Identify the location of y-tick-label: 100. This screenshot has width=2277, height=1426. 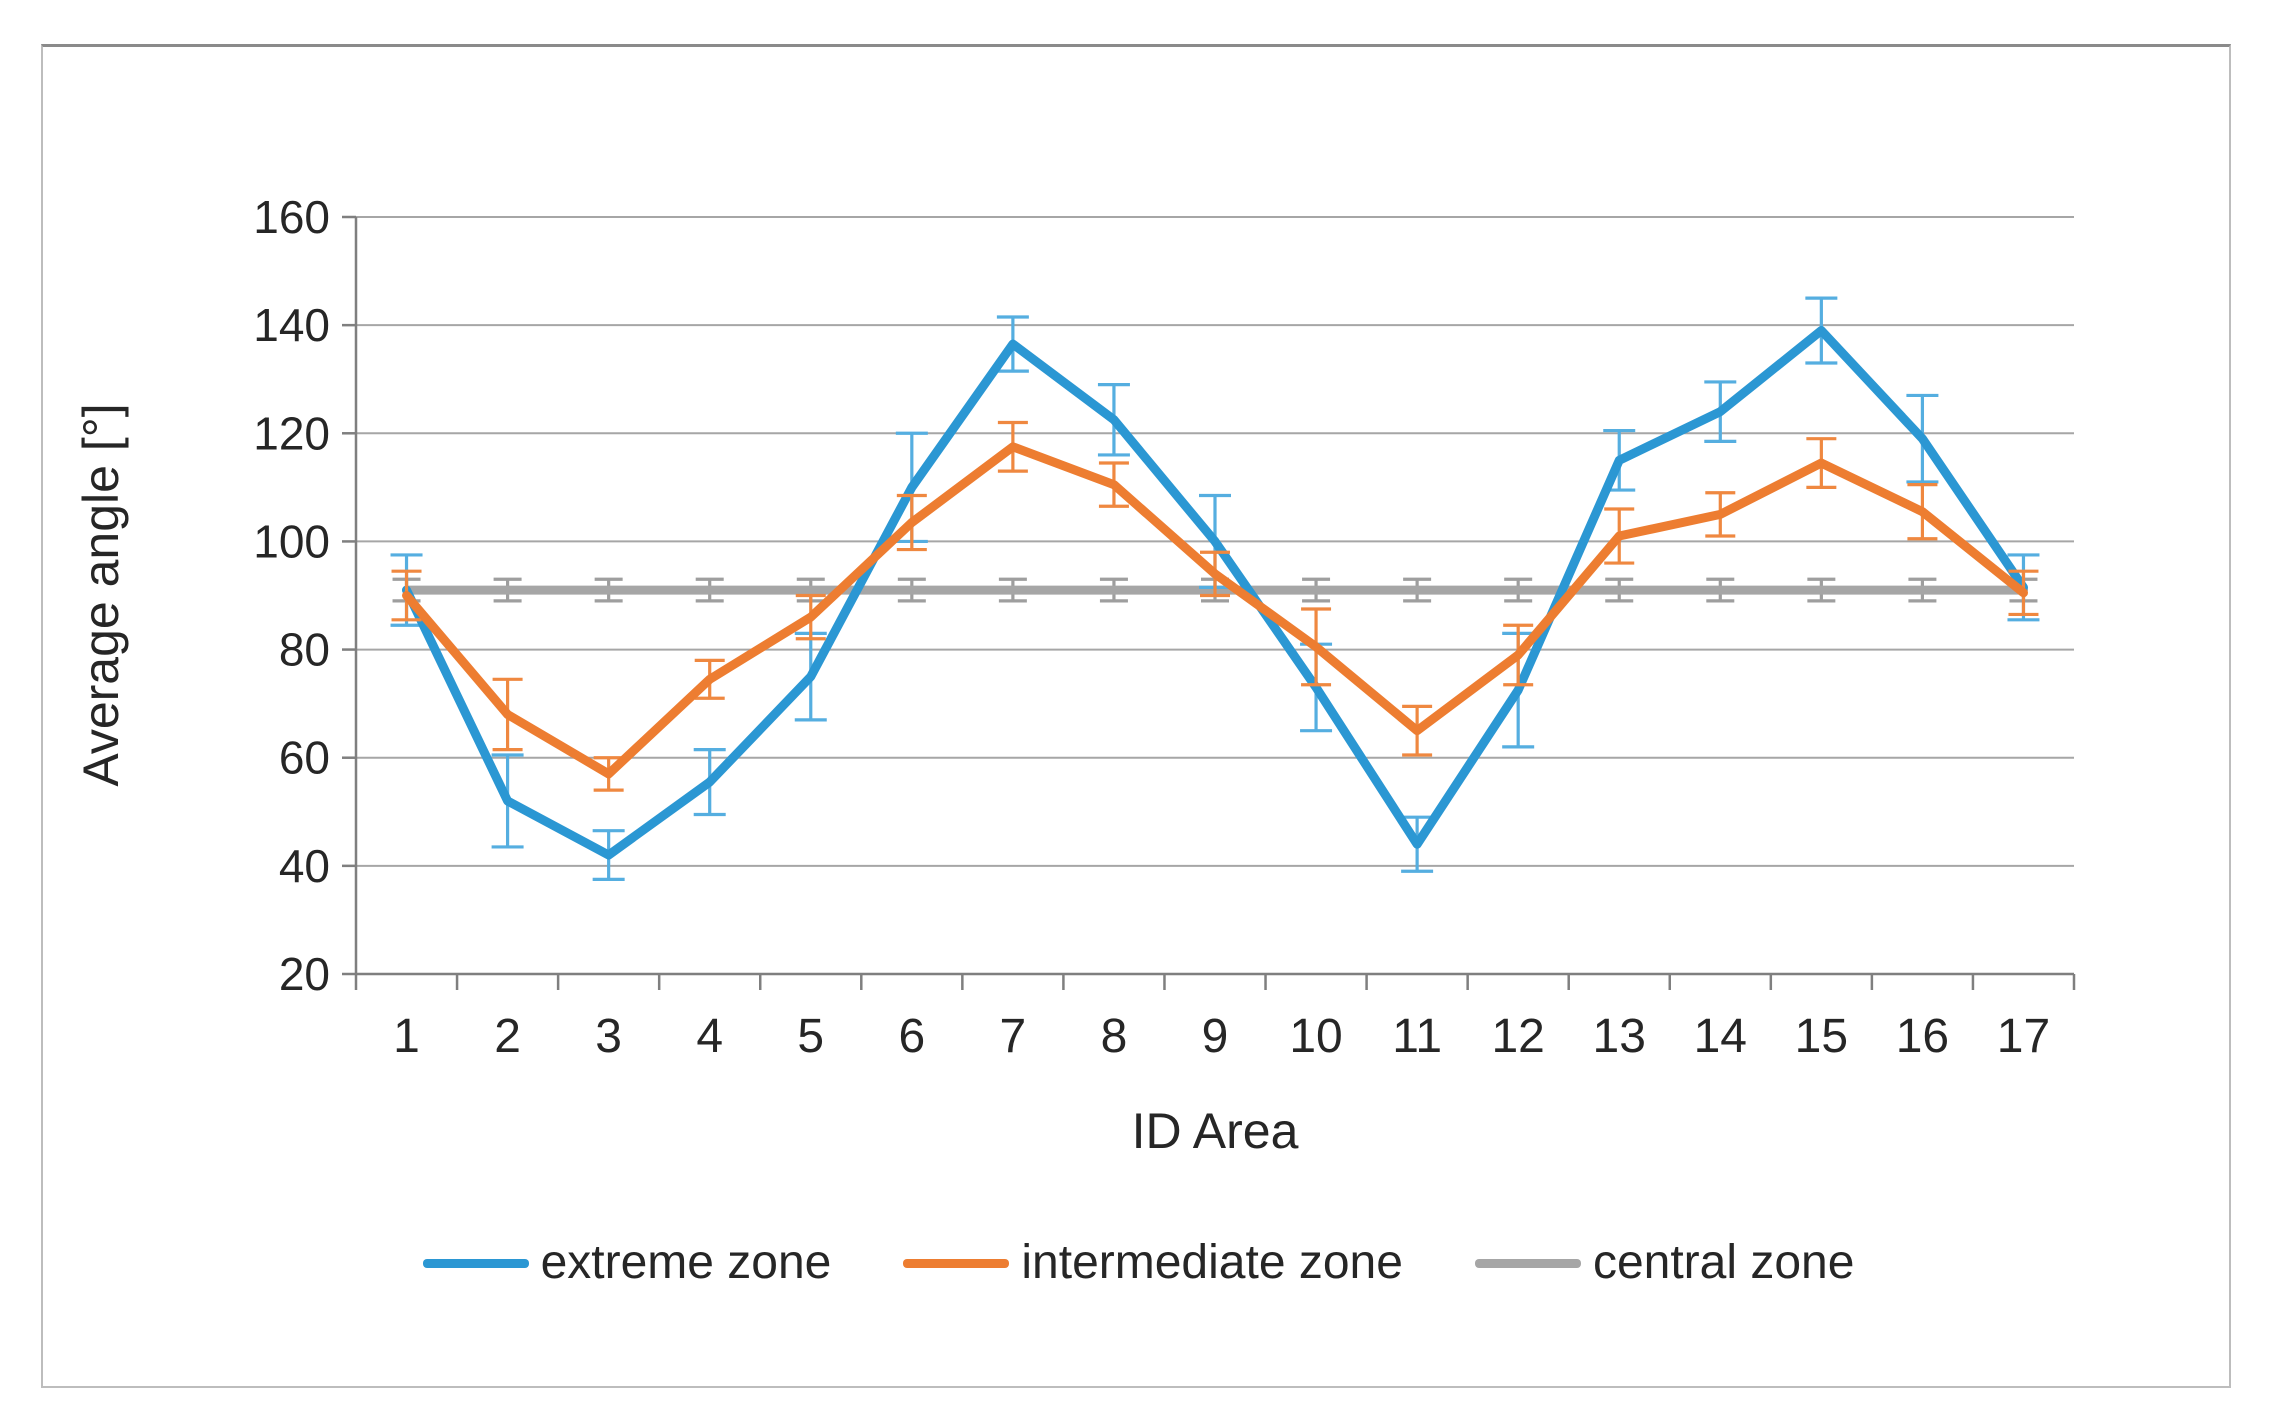
(291, 541).